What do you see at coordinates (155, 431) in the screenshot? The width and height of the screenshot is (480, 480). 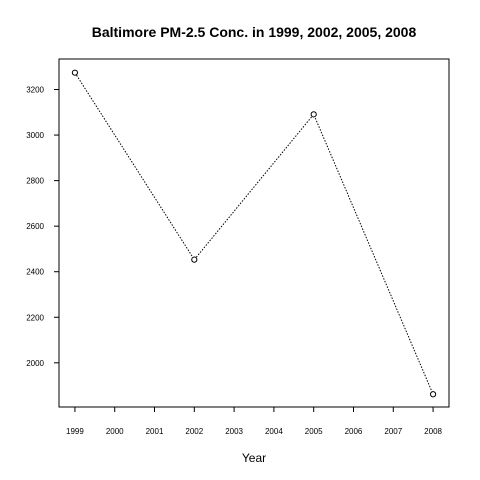 I see `x-tick-label: 2001` at bounding box center [155, 431].